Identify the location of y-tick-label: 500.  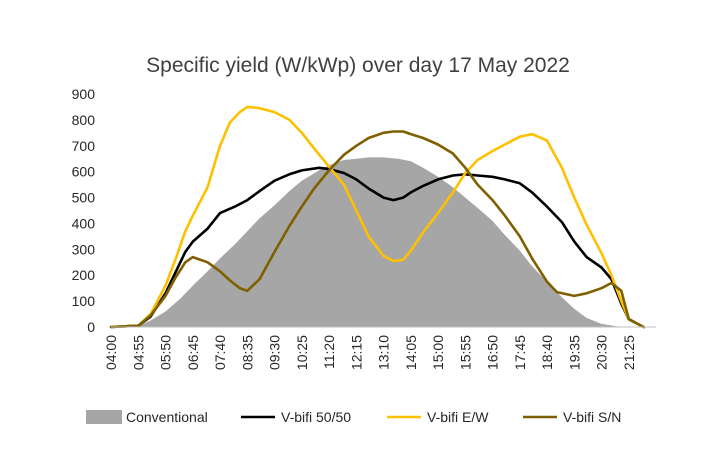
(84, 198).